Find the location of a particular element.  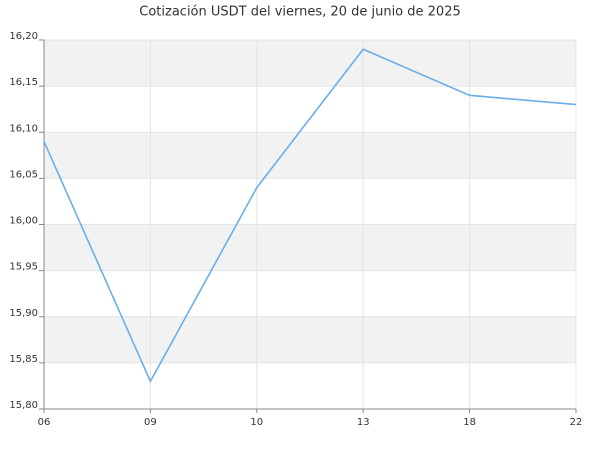

x-tick-label: 18 is located at coordinates (469, 422).